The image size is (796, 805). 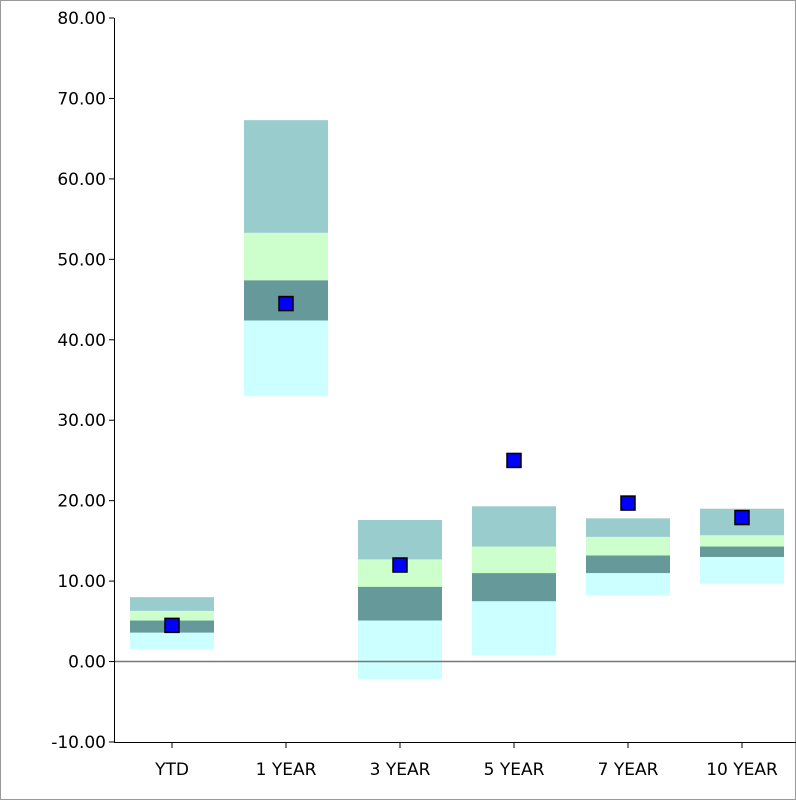 I want to click on band-bottom-1-year, so click(x=286, y=358).